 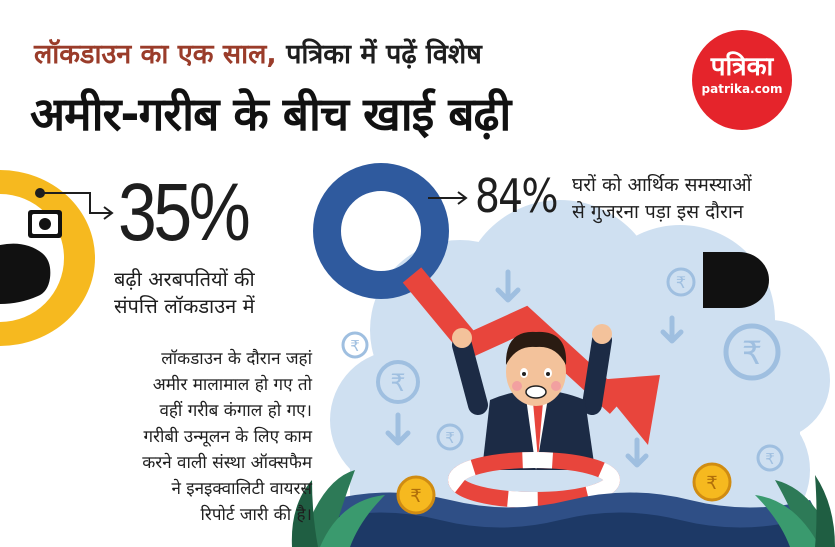 I want to click on blue-ring, so click(x=381, y=231).